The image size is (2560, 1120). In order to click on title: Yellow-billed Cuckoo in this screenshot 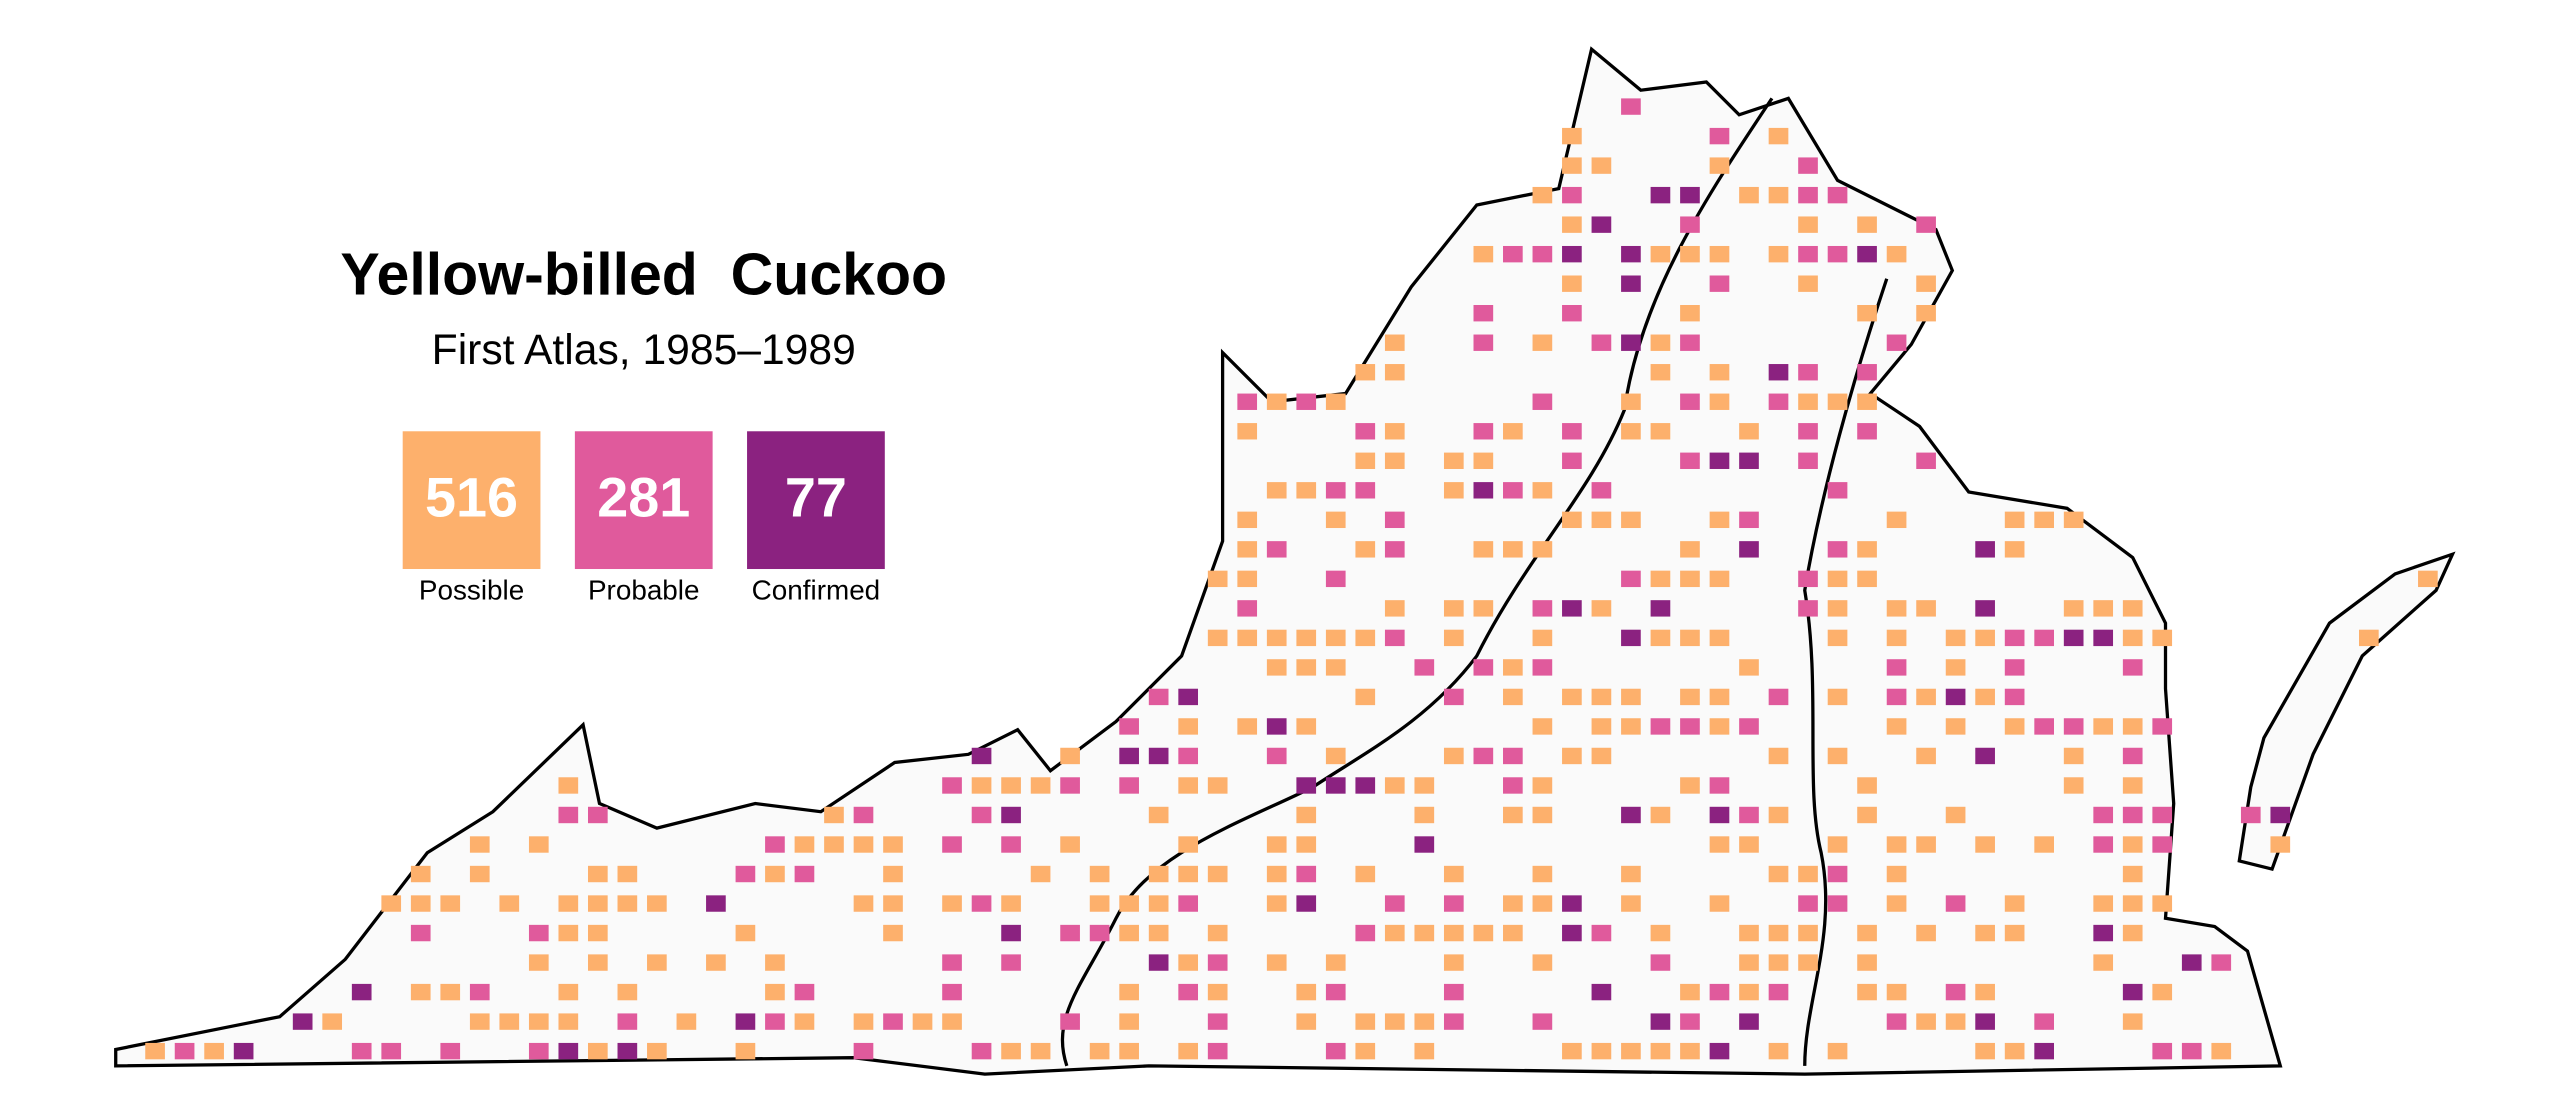, I will do `click(643, 274)`.